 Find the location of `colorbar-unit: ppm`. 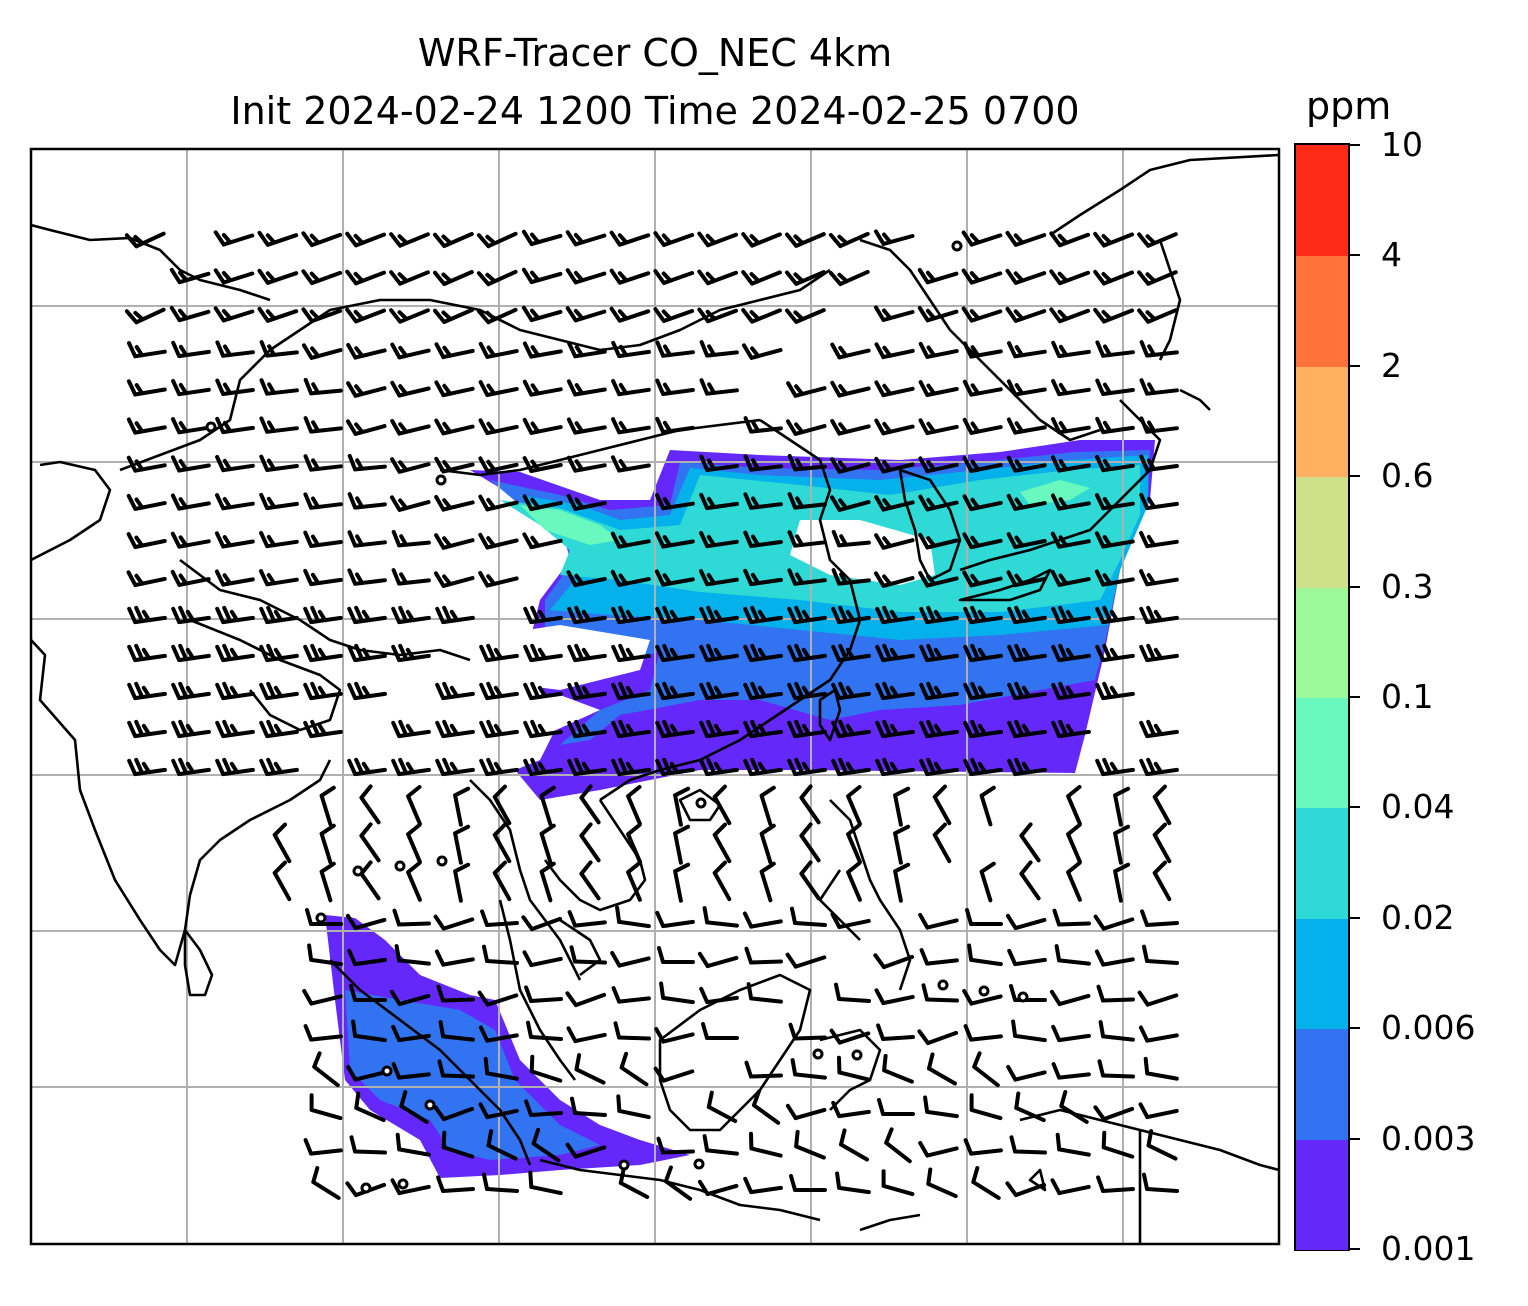

colorbar-unit: ppm is located at coordinates (1349, 106).